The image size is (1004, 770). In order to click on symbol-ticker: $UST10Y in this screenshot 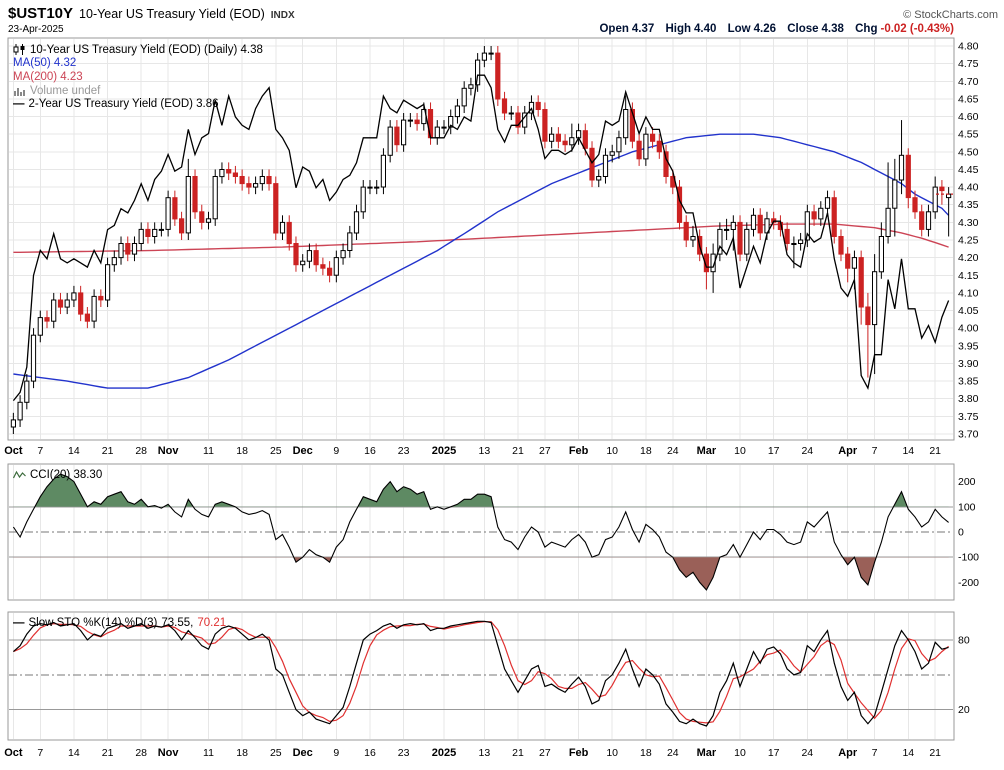, I will do `click(41, 13)`.